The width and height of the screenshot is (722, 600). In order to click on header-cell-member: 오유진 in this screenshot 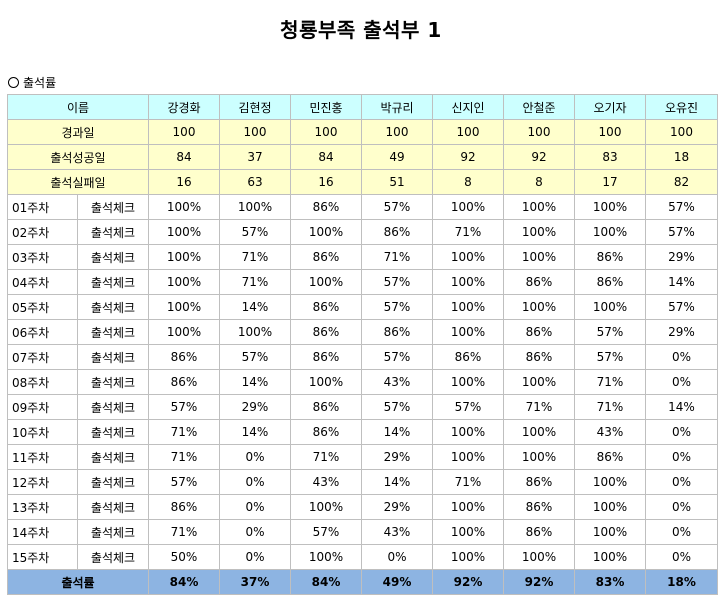, I will do `click(681, 107)`.